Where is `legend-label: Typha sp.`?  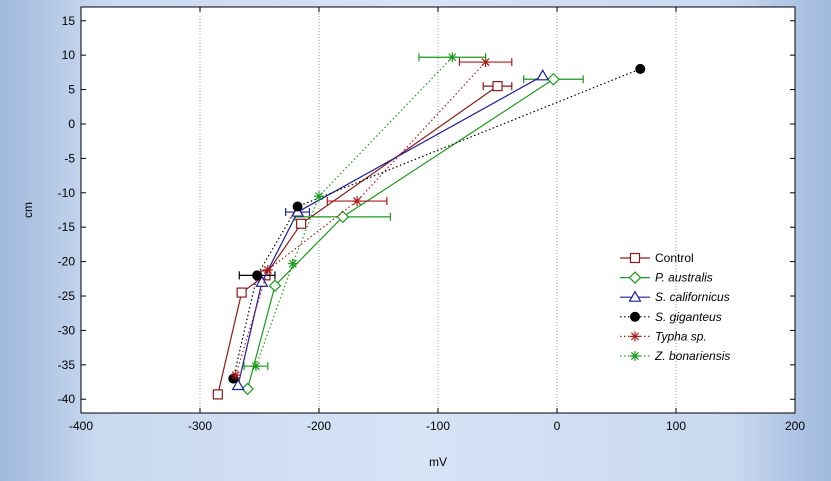 legend-label: Typha sp. is located at coordinates (681, 336).